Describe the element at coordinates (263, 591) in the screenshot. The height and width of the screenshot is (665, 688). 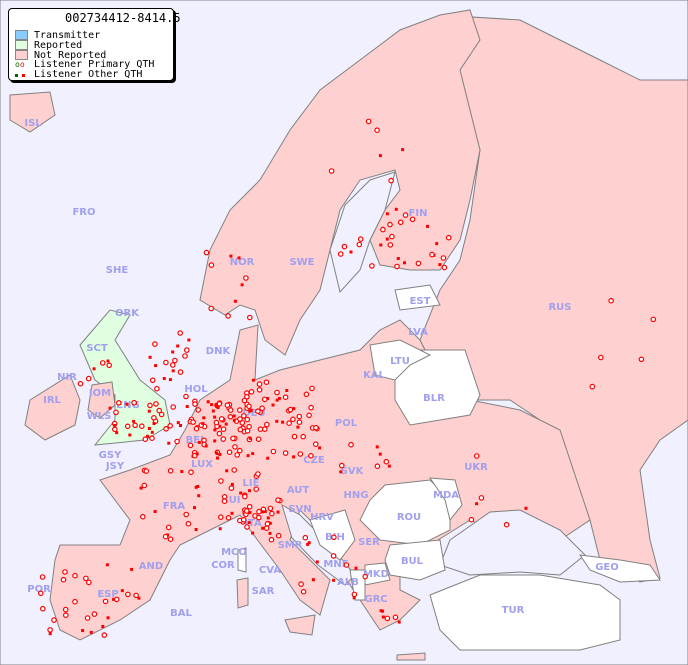
I see `country-label-sar: SAR` at that location.